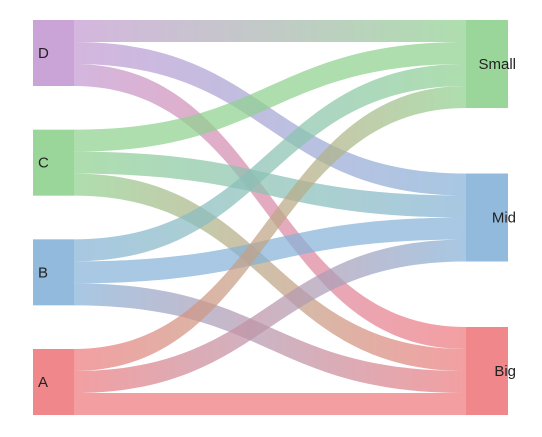 The height and width of the screenshot is (437, 542). I want to click on node-label-d: D, so click(43, 53).